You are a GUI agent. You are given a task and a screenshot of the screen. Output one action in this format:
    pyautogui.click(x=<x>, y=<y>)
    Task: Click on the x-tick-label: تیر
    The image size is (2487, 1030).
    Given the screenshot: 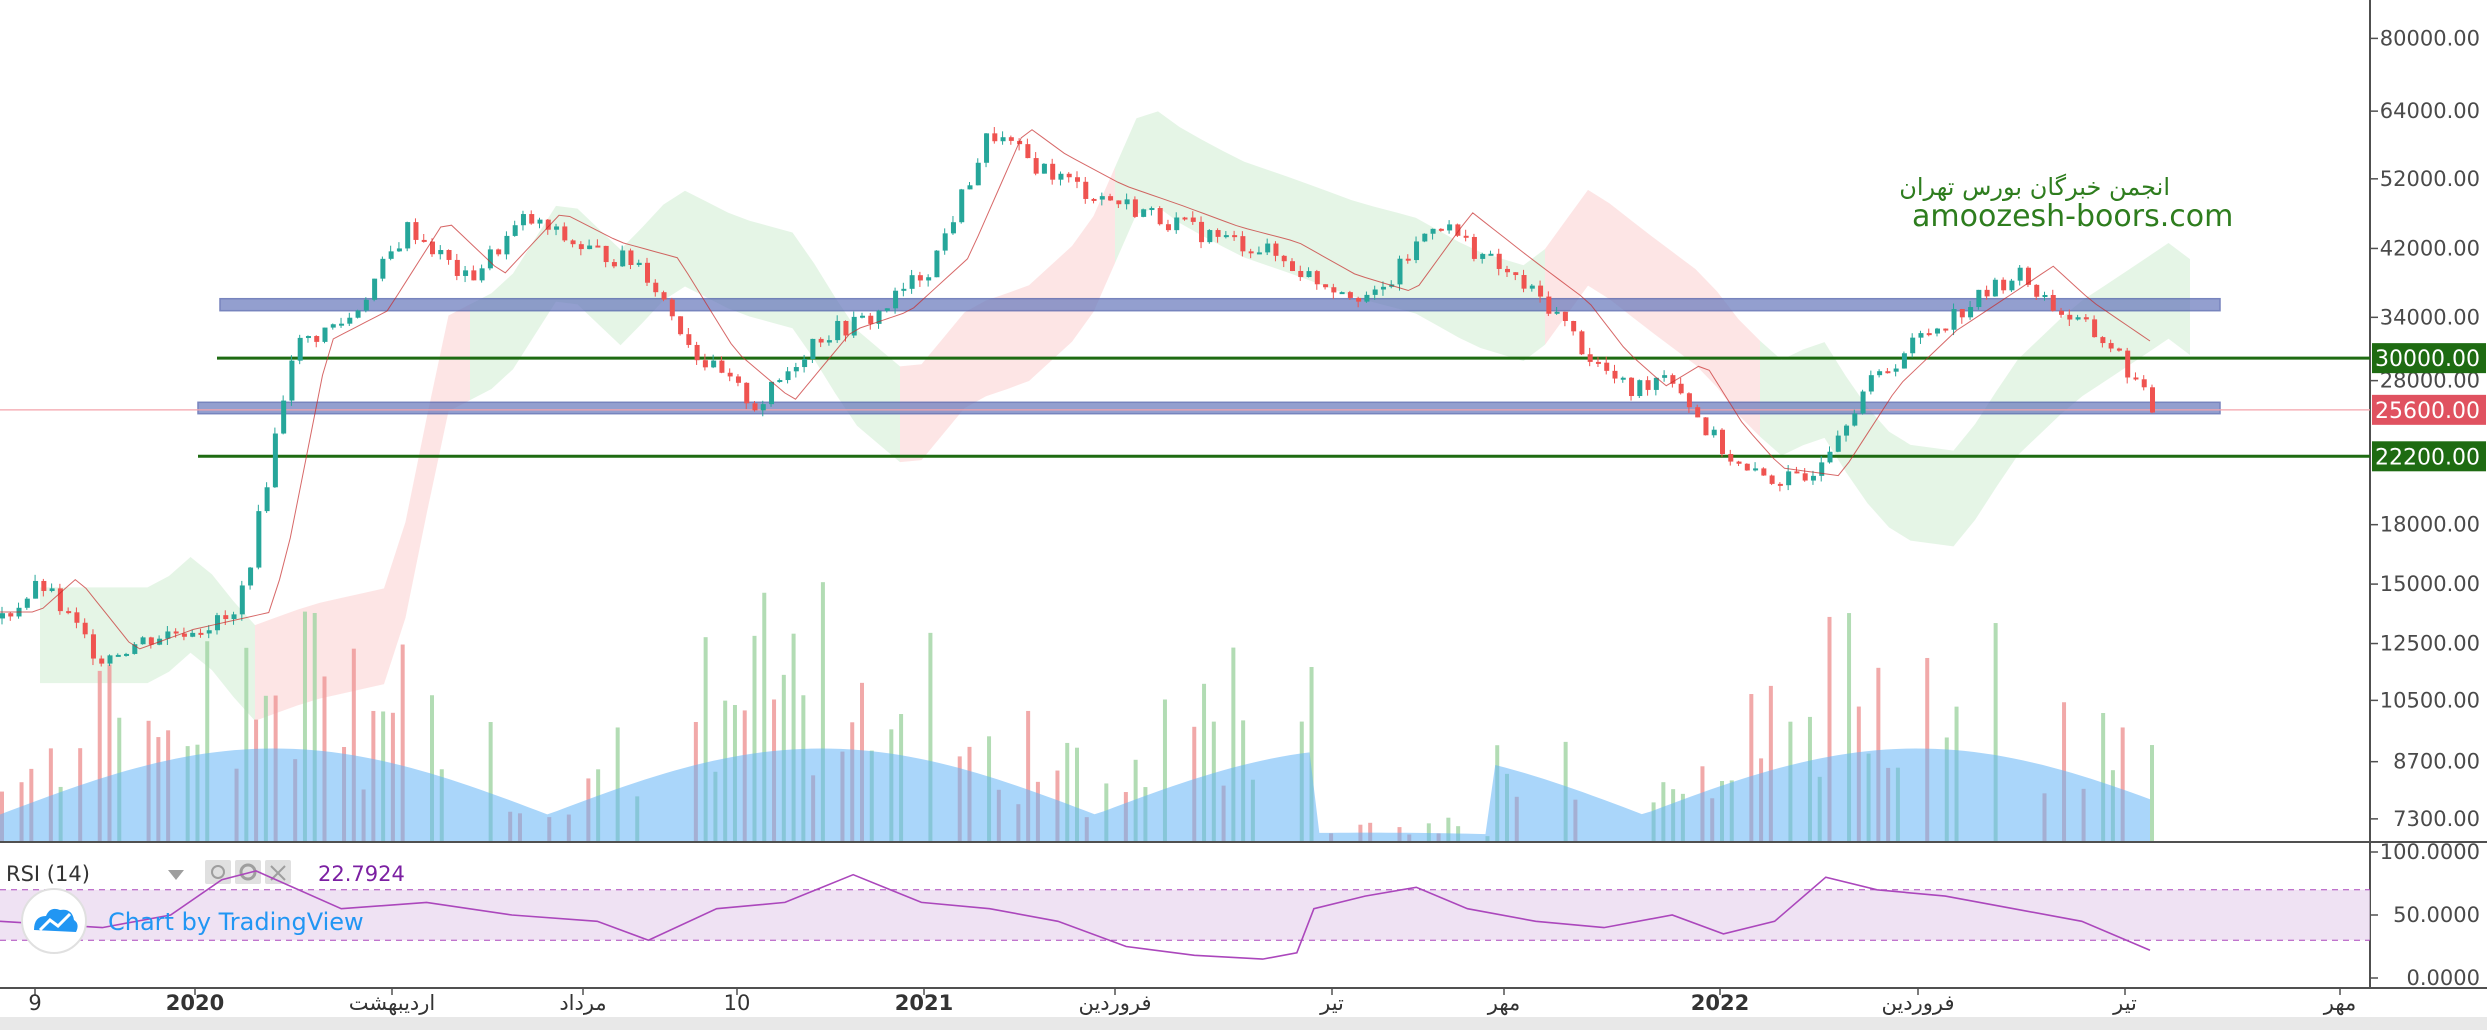 What is the action you would take?
    pyautogui.click(x=2124, y=1003)
    